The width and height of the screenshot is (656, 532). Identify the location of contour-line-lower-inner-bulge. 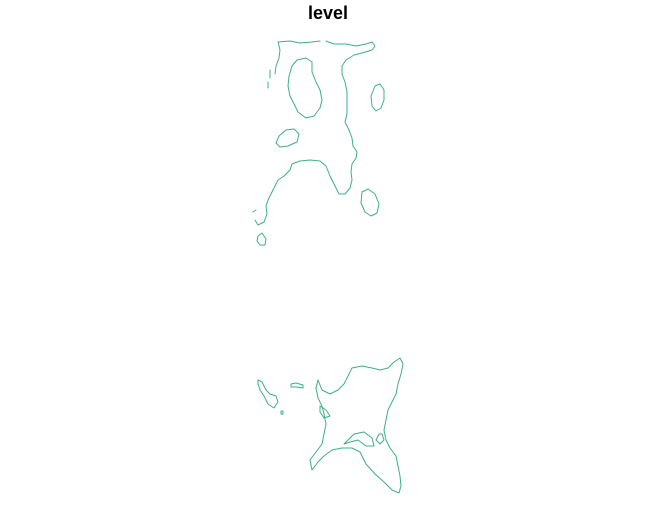
(359, 439).